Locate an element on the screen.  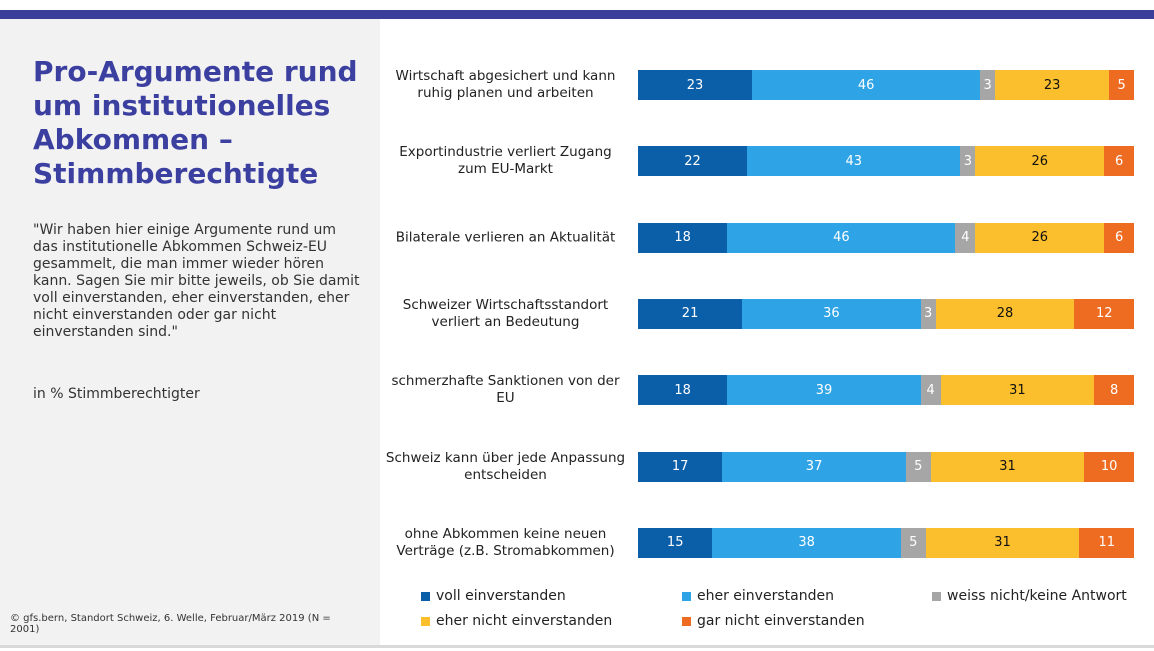
value-label: 37 is located at coordinates (814, 466).